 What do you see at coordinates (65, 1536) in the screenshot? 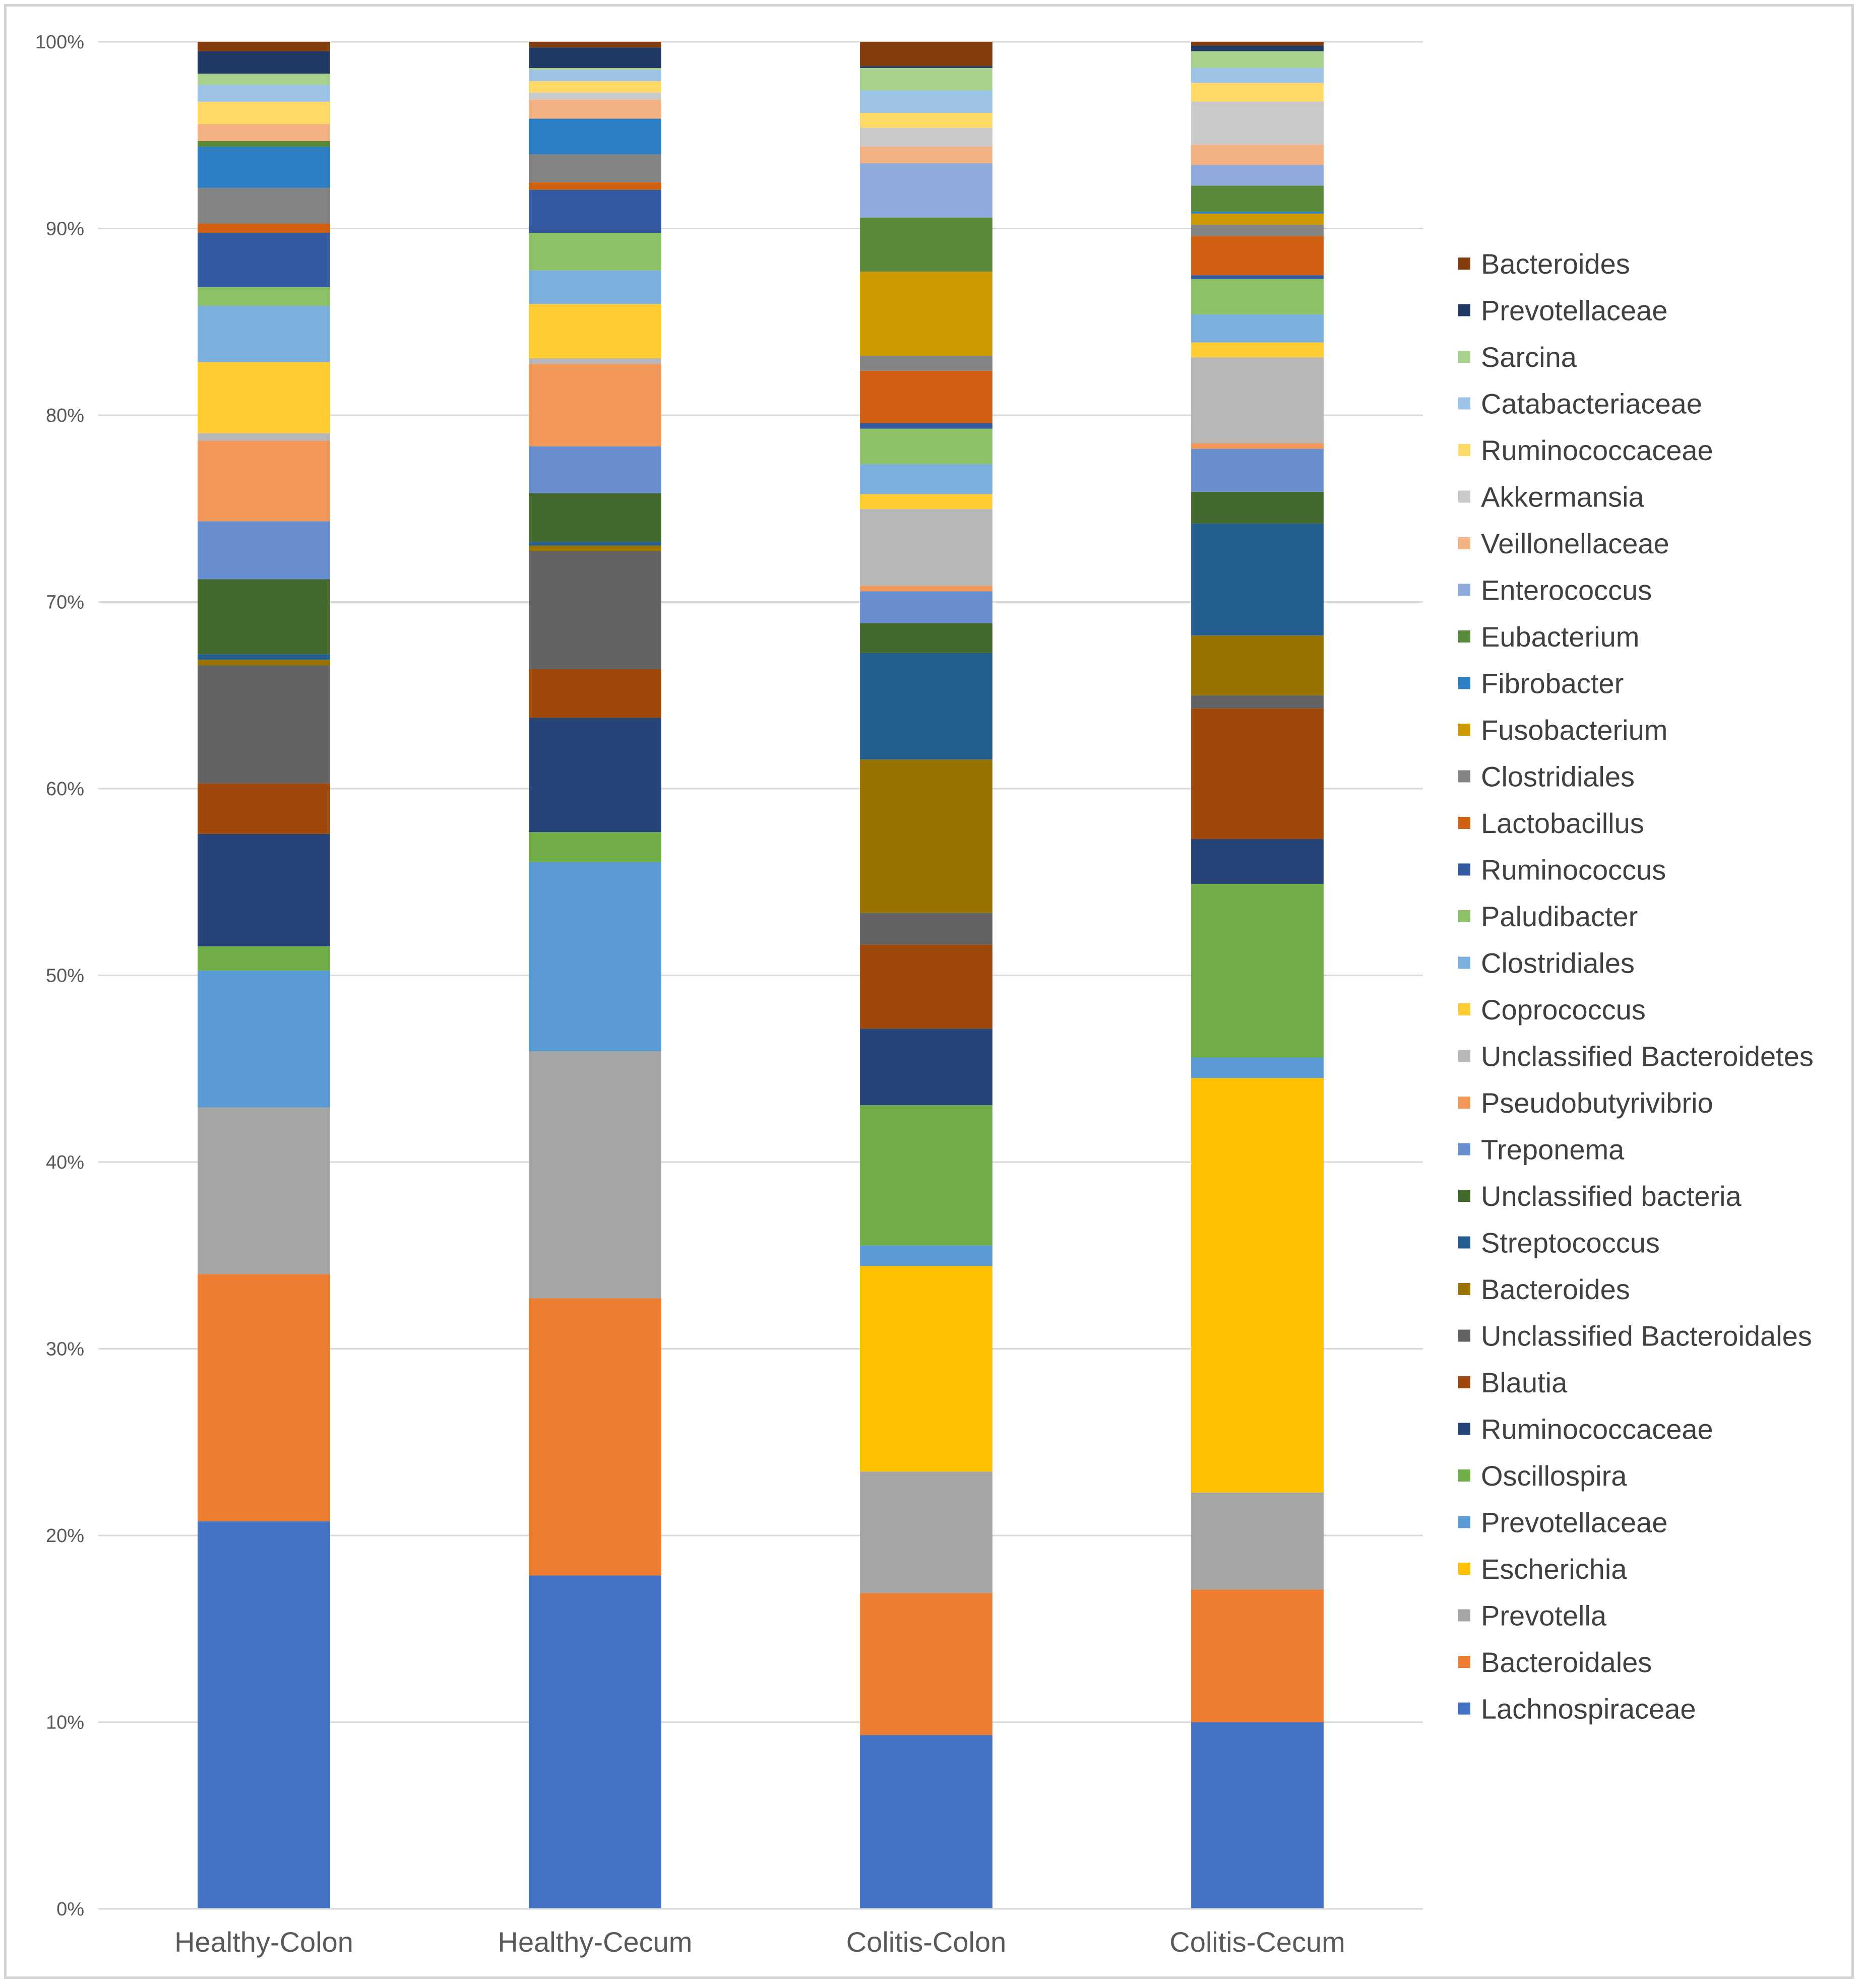
I see `y-tick-label: 20%` at bounding box center [65, 1536].